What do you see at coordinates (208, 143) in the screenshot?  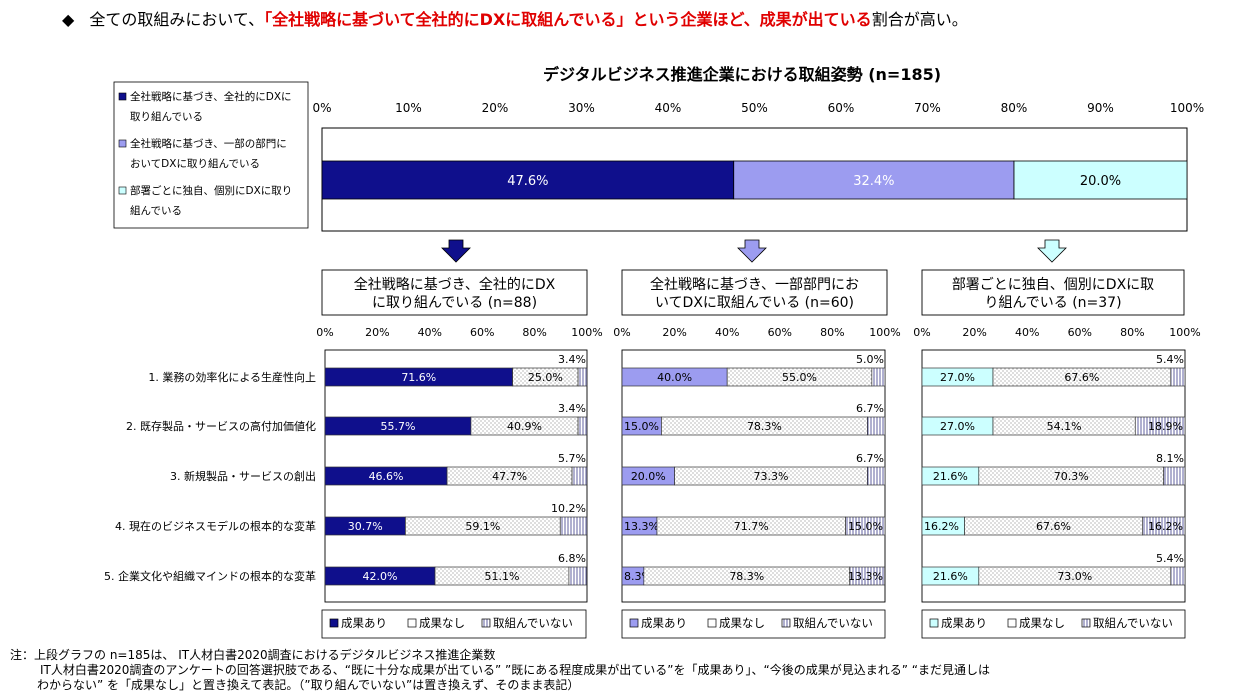 I see `top-legend-label: 全社戦略に基づき、一部の部門に` at bounding box center [208, 143].